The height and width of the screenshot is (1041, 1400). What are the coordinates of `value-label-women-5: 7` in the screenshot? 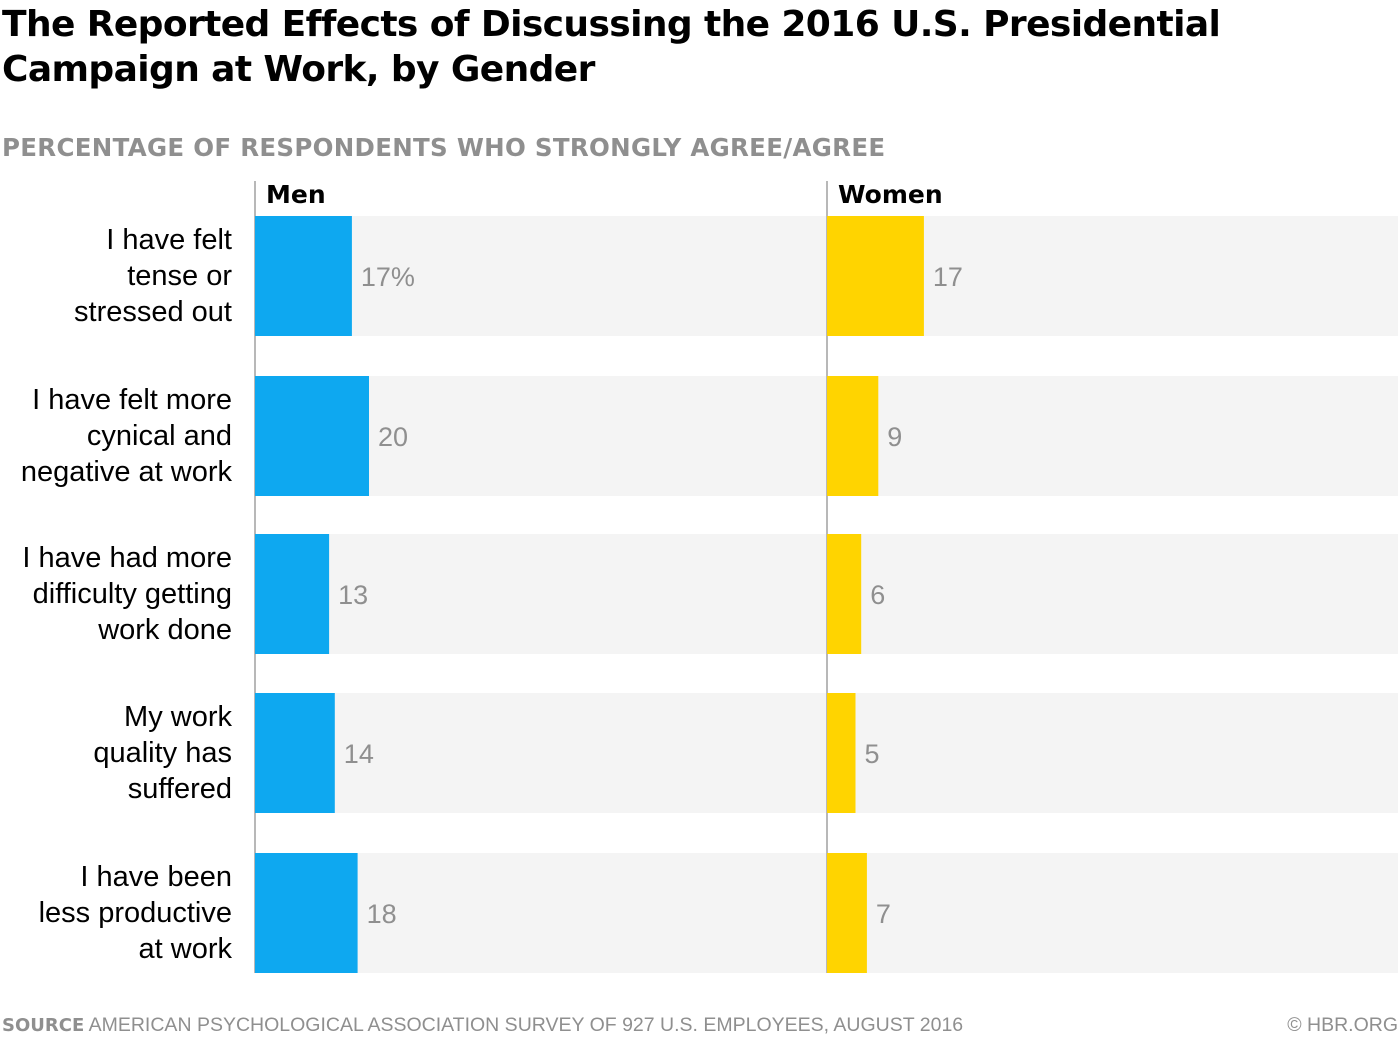 It's located at (883, 914).